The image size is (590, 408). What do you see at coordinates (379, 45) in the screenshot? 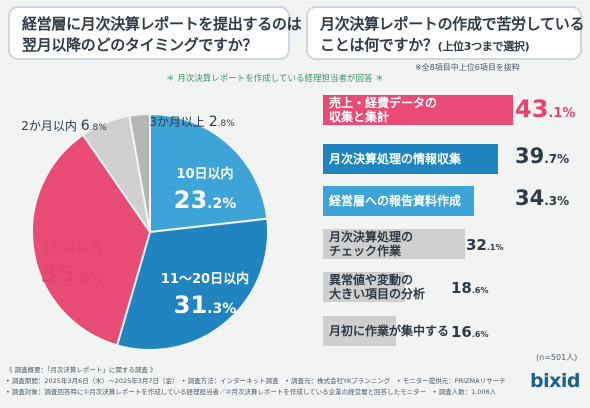
I see `right-question-line-2: ことは何ですか？` at bounding box center [379, 45].